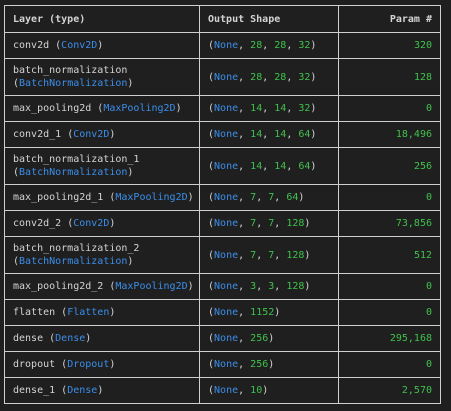 The height and width of the screenshot is (411, 451). What do you see at coordinates (76, 248) in the screenshot?
I see `layer-name: batch_normalization_2` at bounding box center [76, 248].